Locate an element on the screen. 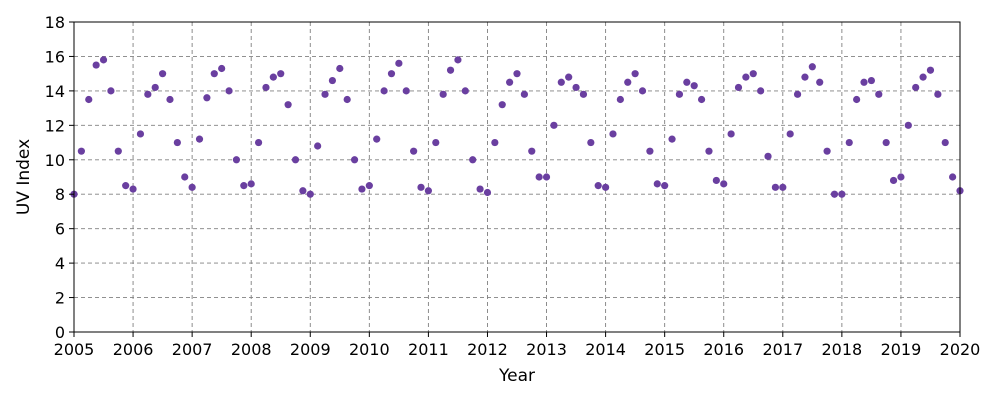 The image size is (1000, 400). x-tick-label: 2016 is located at coordinates (723, 349).